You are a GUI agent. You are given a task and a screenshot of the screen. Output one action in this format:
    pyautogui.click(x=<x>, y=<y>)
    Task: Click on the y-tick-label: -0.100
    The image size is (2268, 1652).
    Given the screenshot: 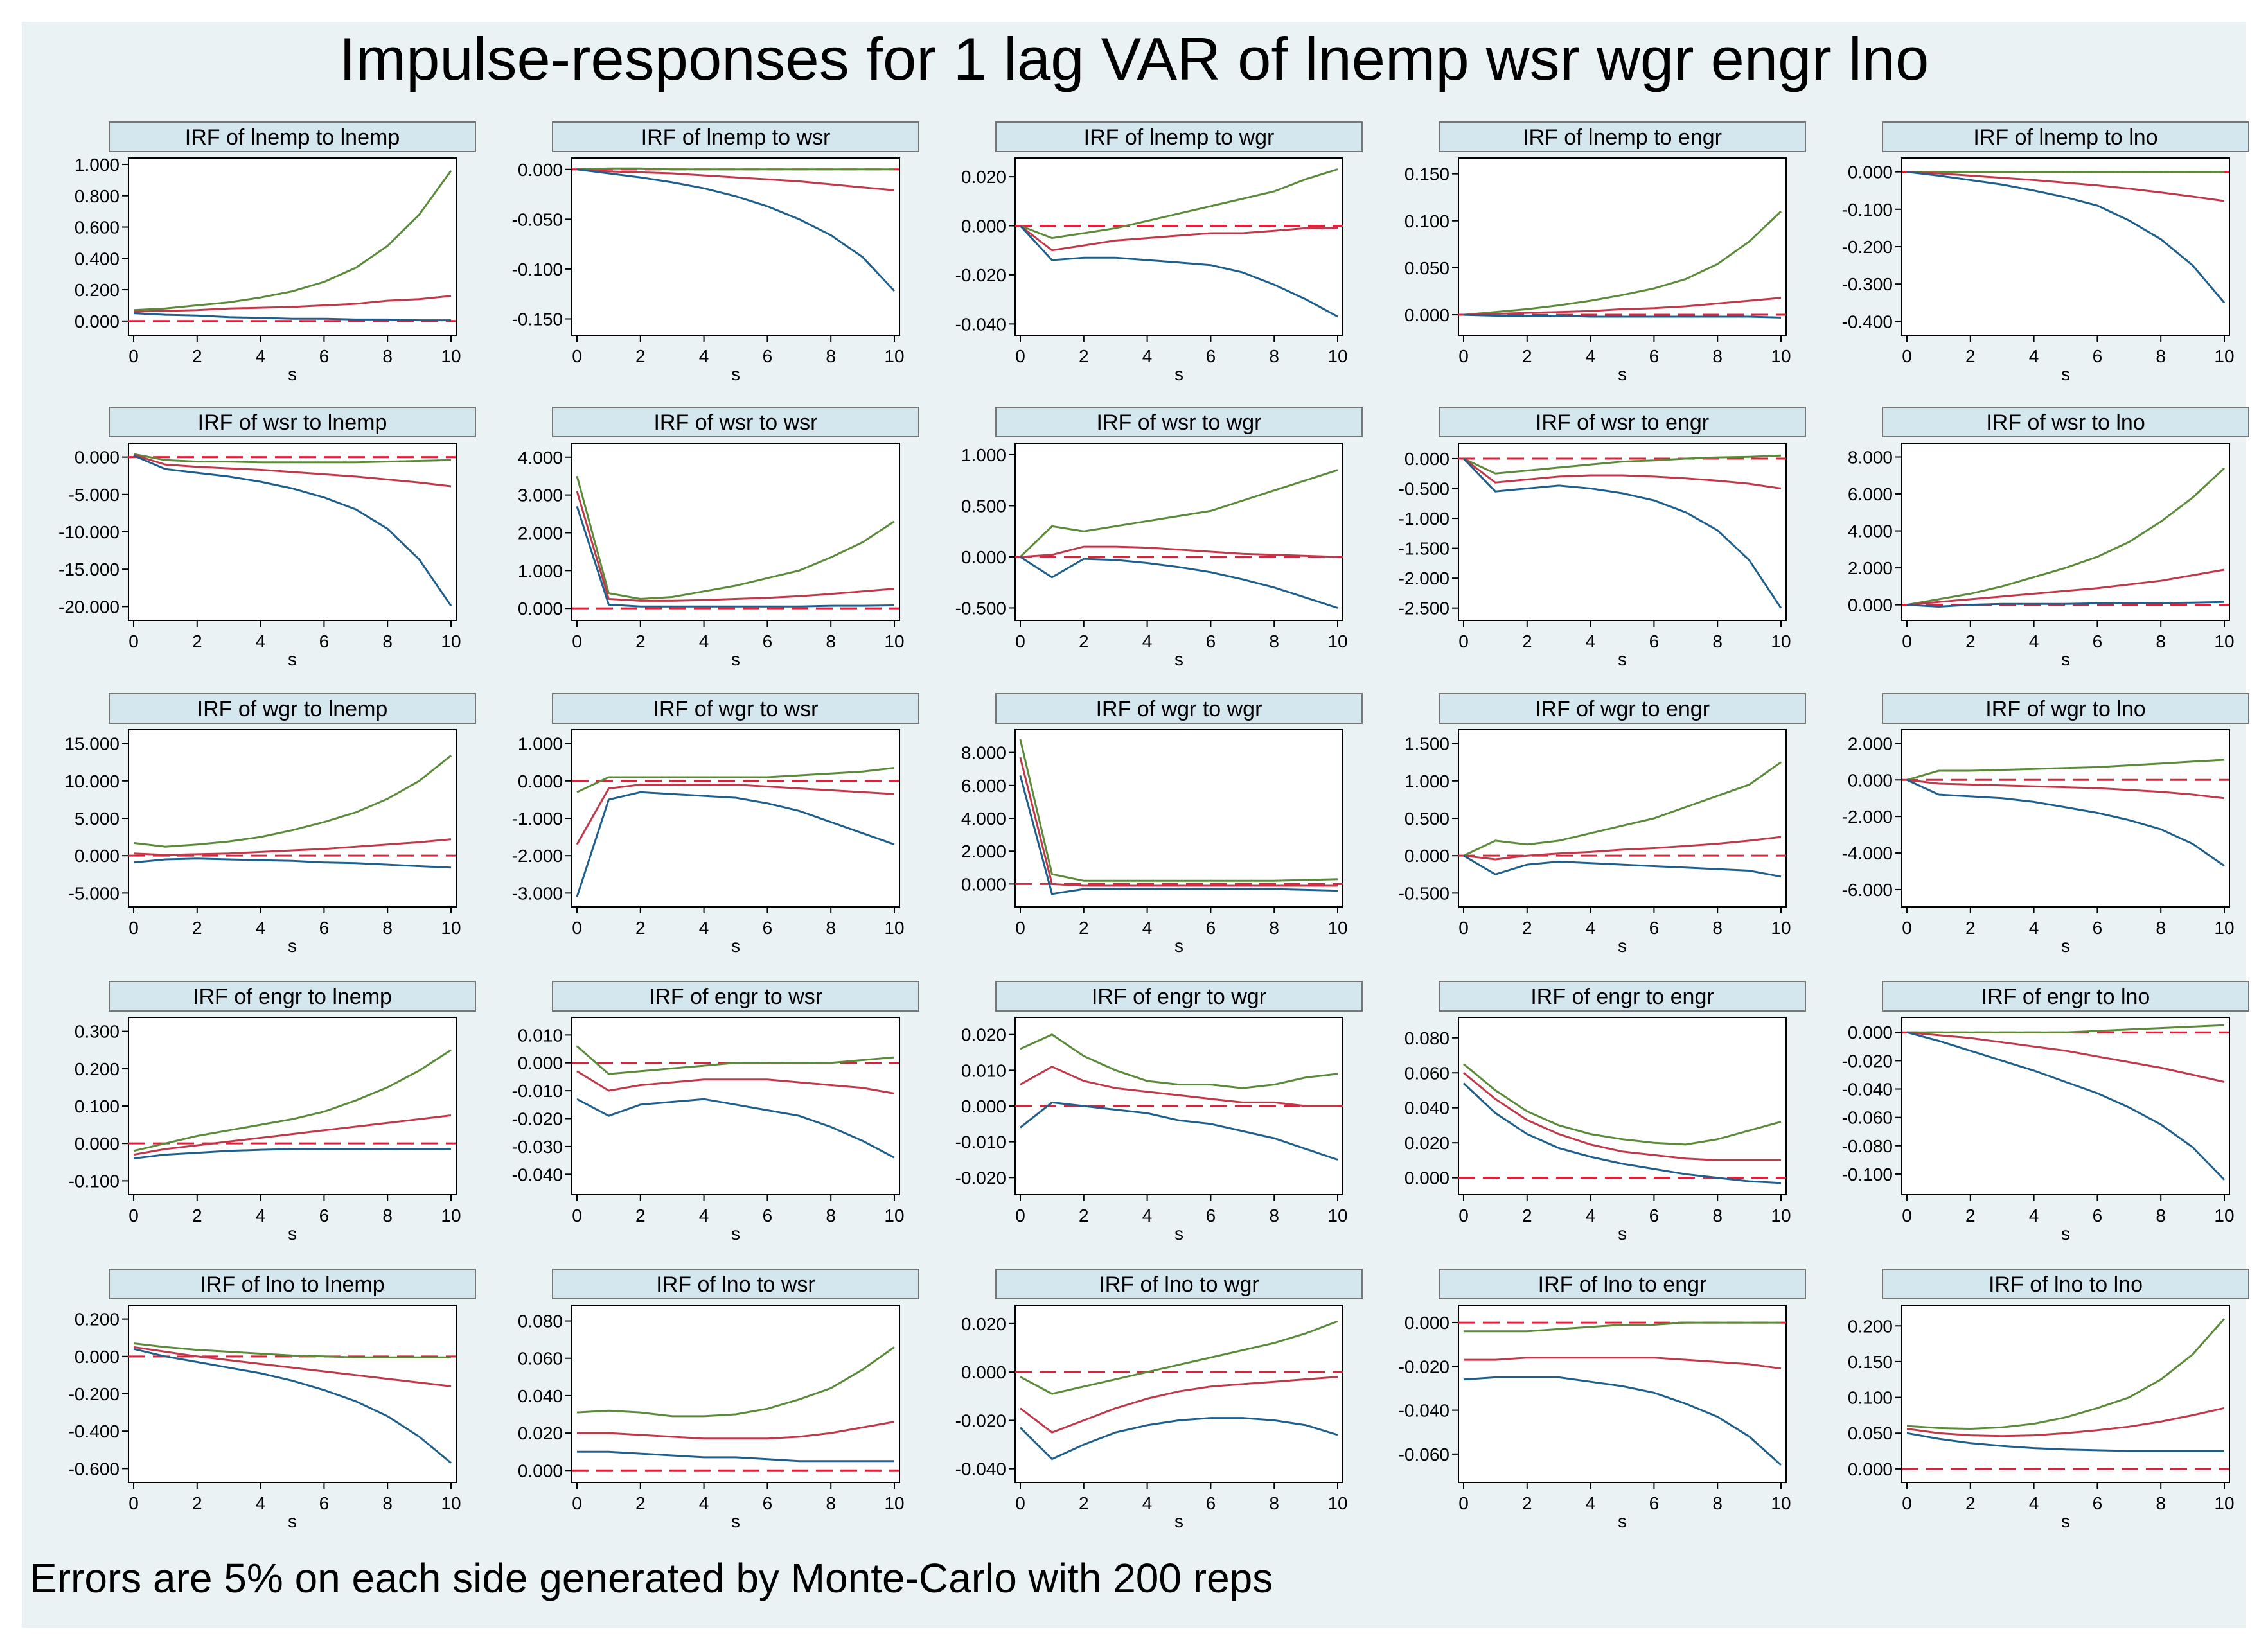 What is the action you would take?
    pyautogui.click(x=537, y=269)
    